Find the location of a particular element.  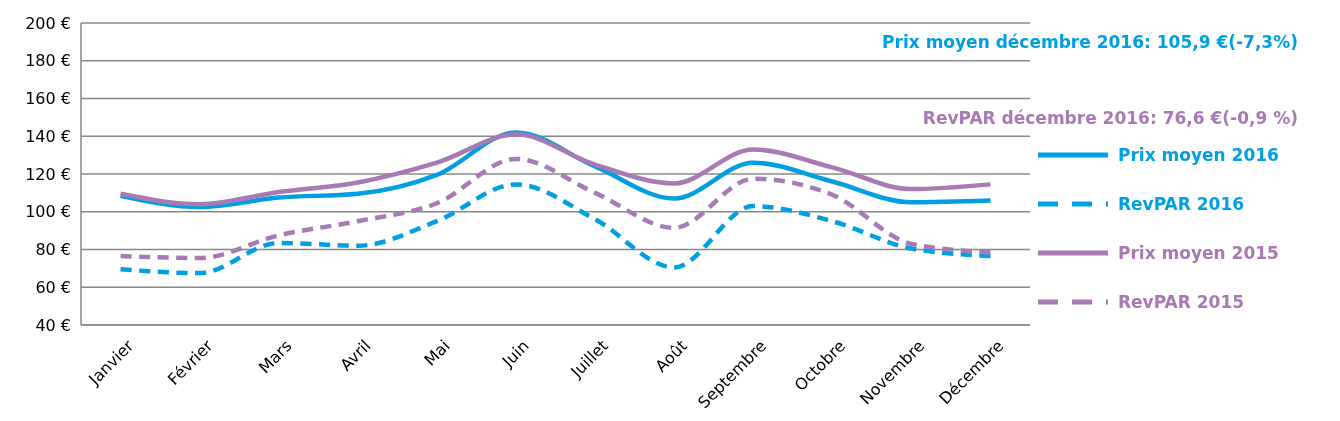

legend-label: RevPAR 2015 is located at coordinates (1181, 301).